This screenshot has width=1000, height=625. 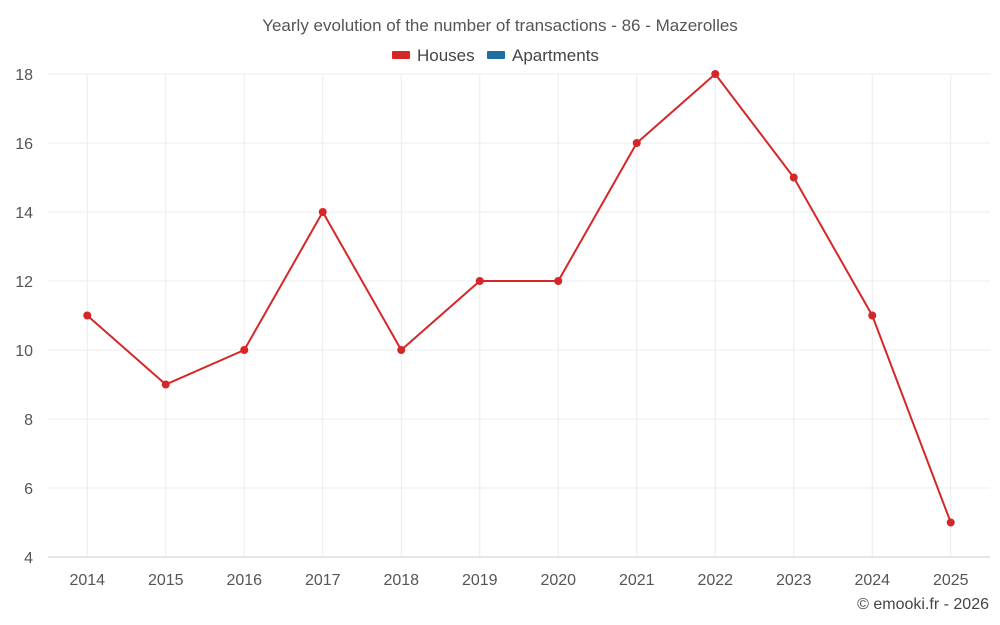 I want to click on y-tick-label: 10, so click(x=24, y=351).